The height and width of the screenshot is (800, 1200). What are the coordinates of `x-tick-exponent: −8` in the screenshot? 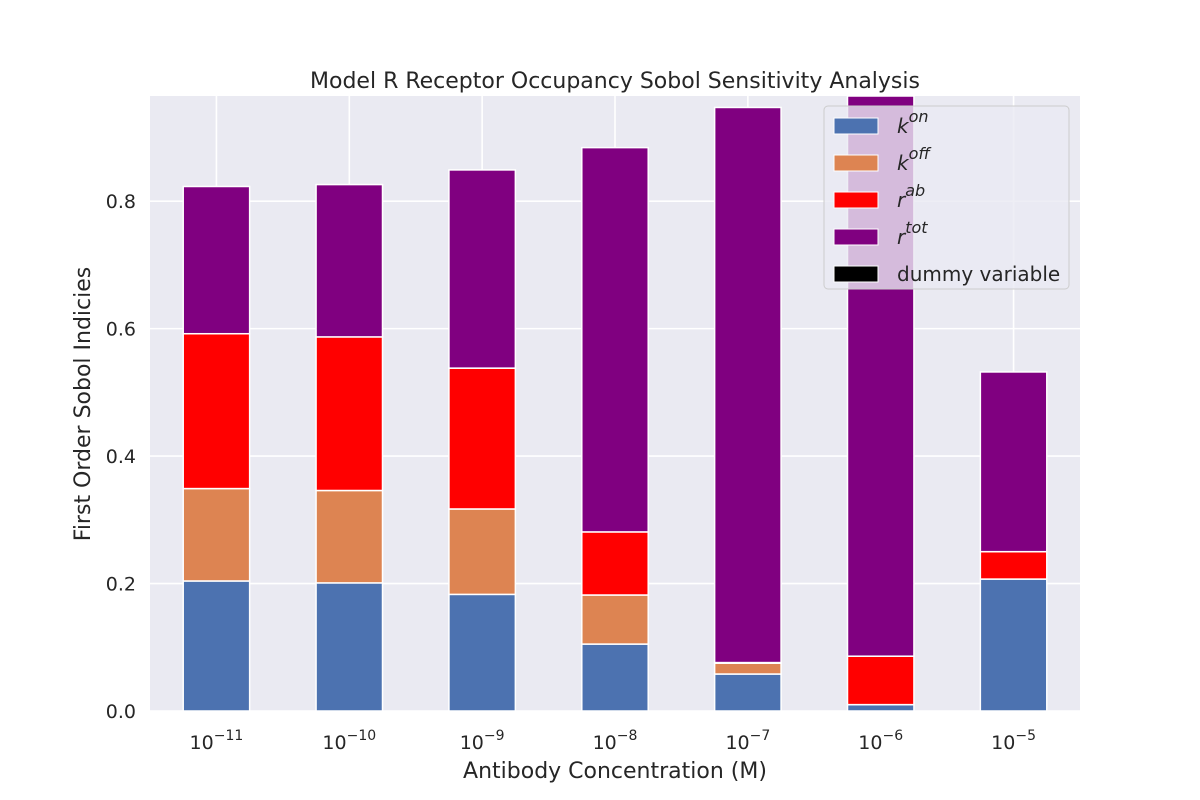 It's located at (627, 736).